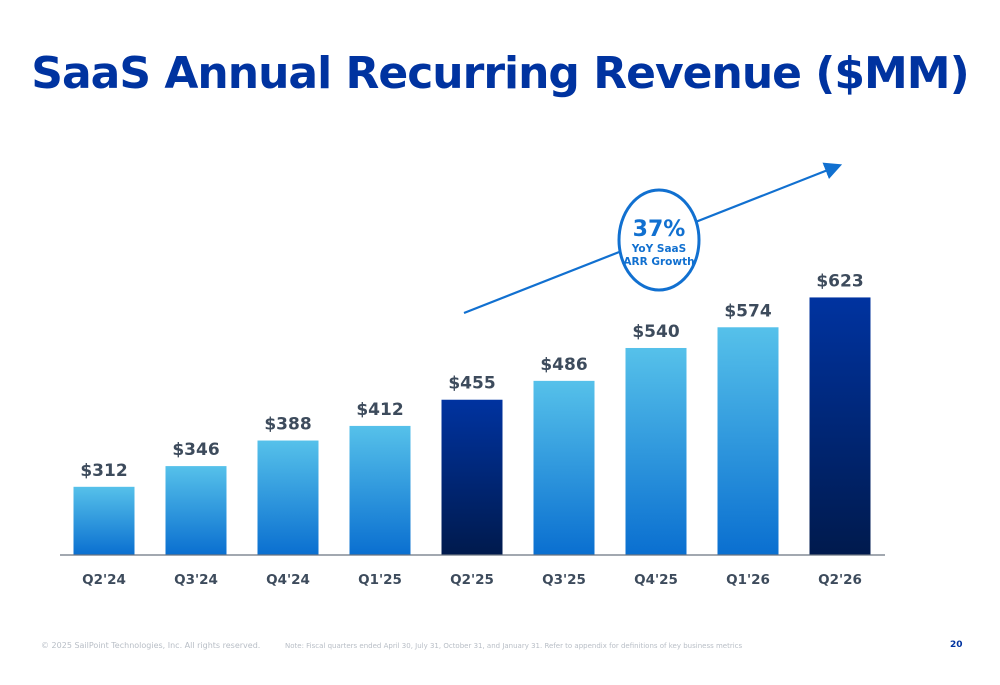 The height and width of the screenshot is (685, 1000). Describe the element at coordinates (956, 645) in the screenshot. I see `page-number: 20` at that location.